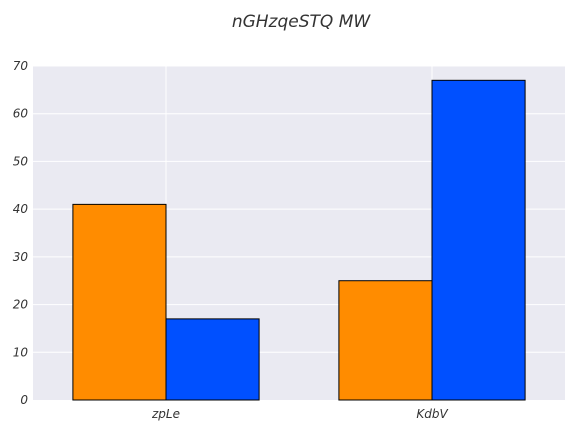 The width and height of the screenshot is (576, 432). I want to click on y-tick-label: 40, so click(21, 209).